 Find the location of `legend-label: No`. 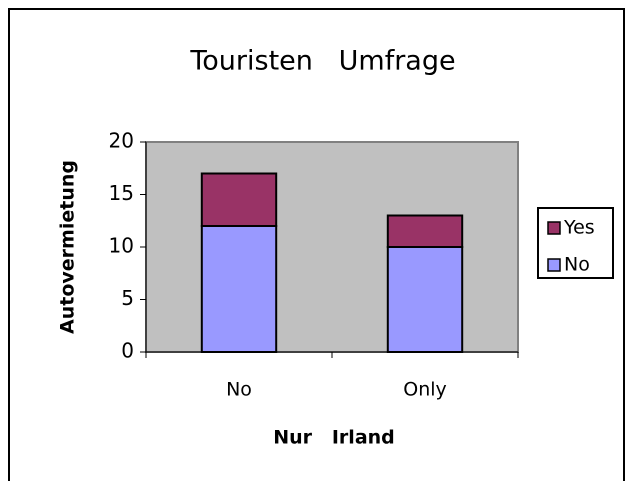

legend-label: No is located at coordinates (577, 265).